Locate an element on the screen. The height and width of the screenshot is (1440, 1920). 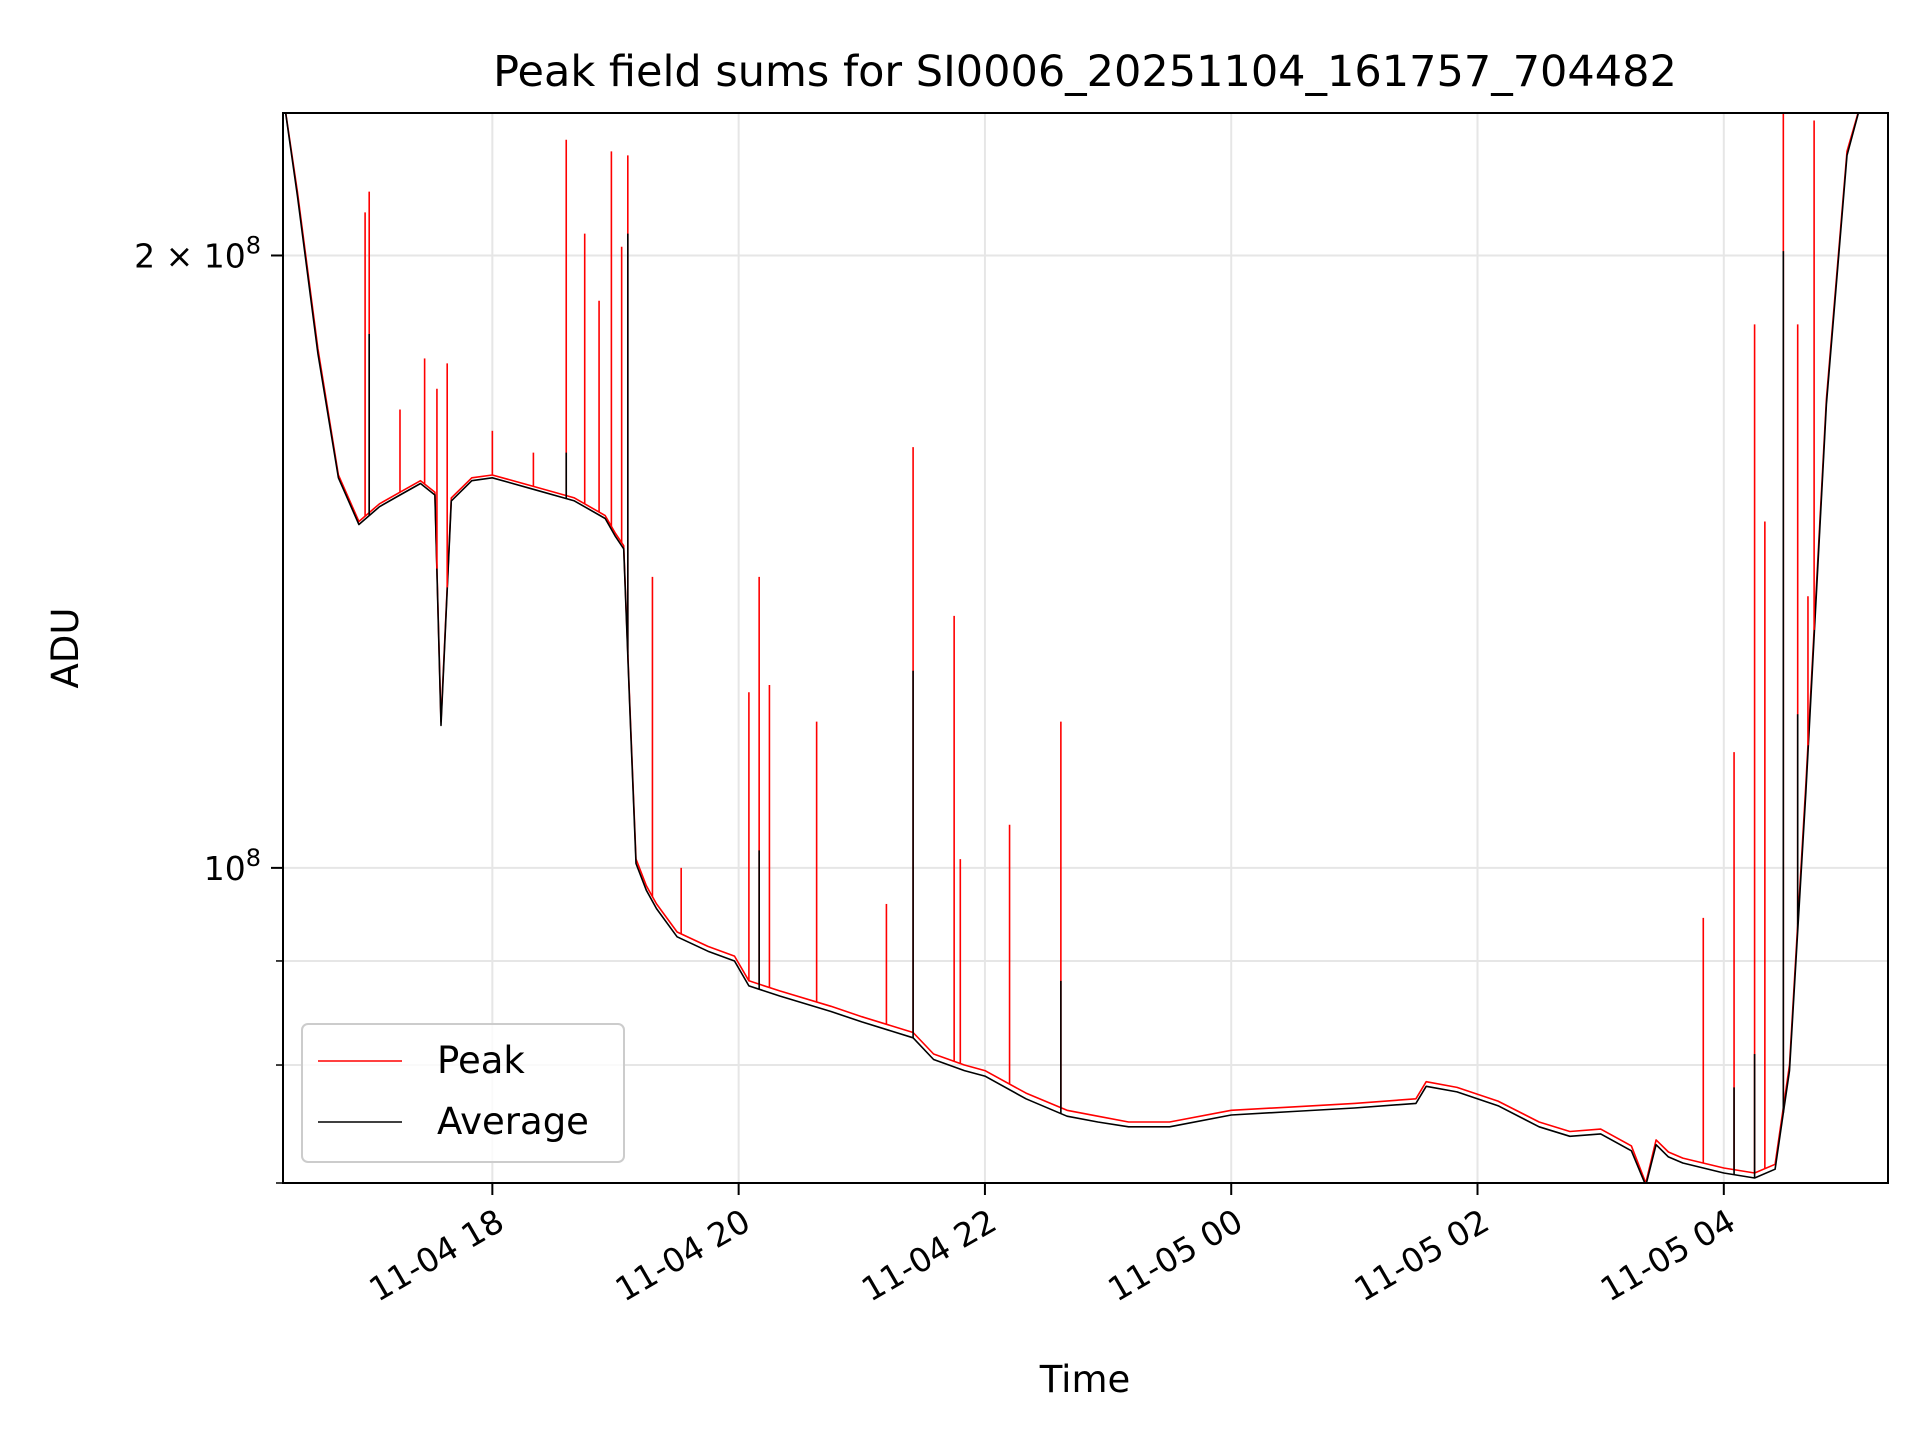
legend-box is located at coordinates (463, 1093).